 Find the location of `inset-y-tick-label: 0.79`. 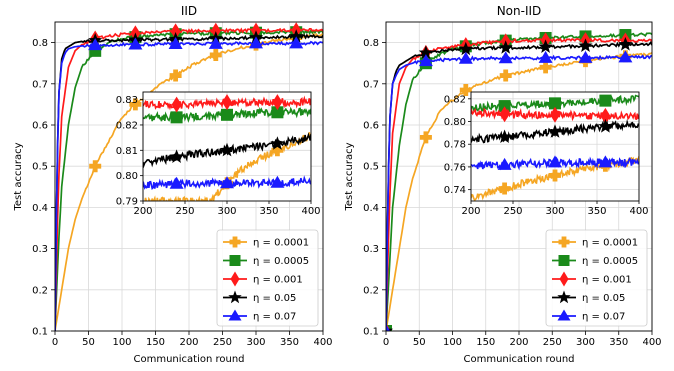

inset-y-tick-label: 0.79 is located at coordinates (127, 202).